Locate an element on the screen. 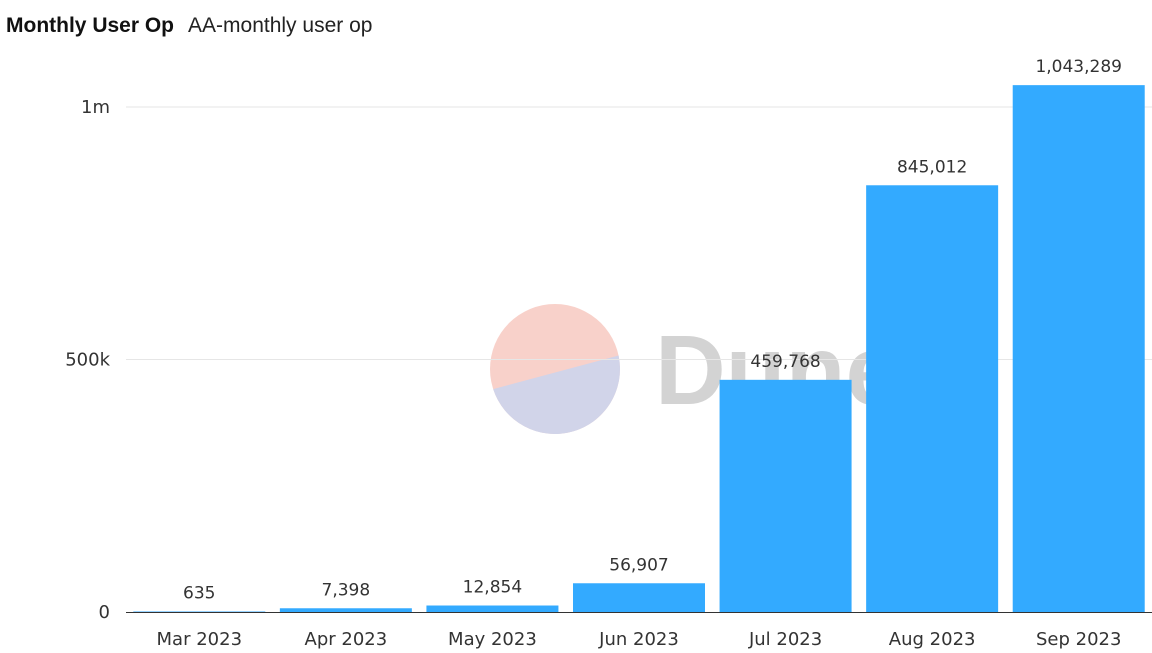 The height and width of the screenshot is (653, 1152). data-label: 459,768 is located at coordinates (785, 362).